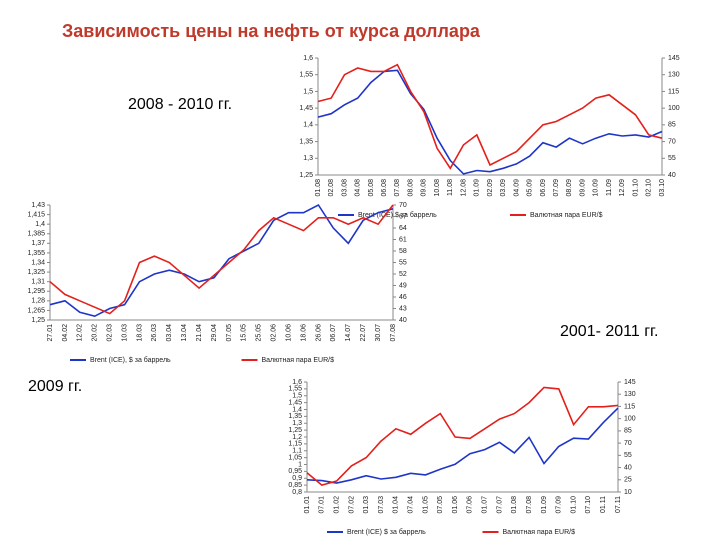 This screenshot has width=720, height=540. I want to click on x-tick-label: 18.06, so click(303, 333).